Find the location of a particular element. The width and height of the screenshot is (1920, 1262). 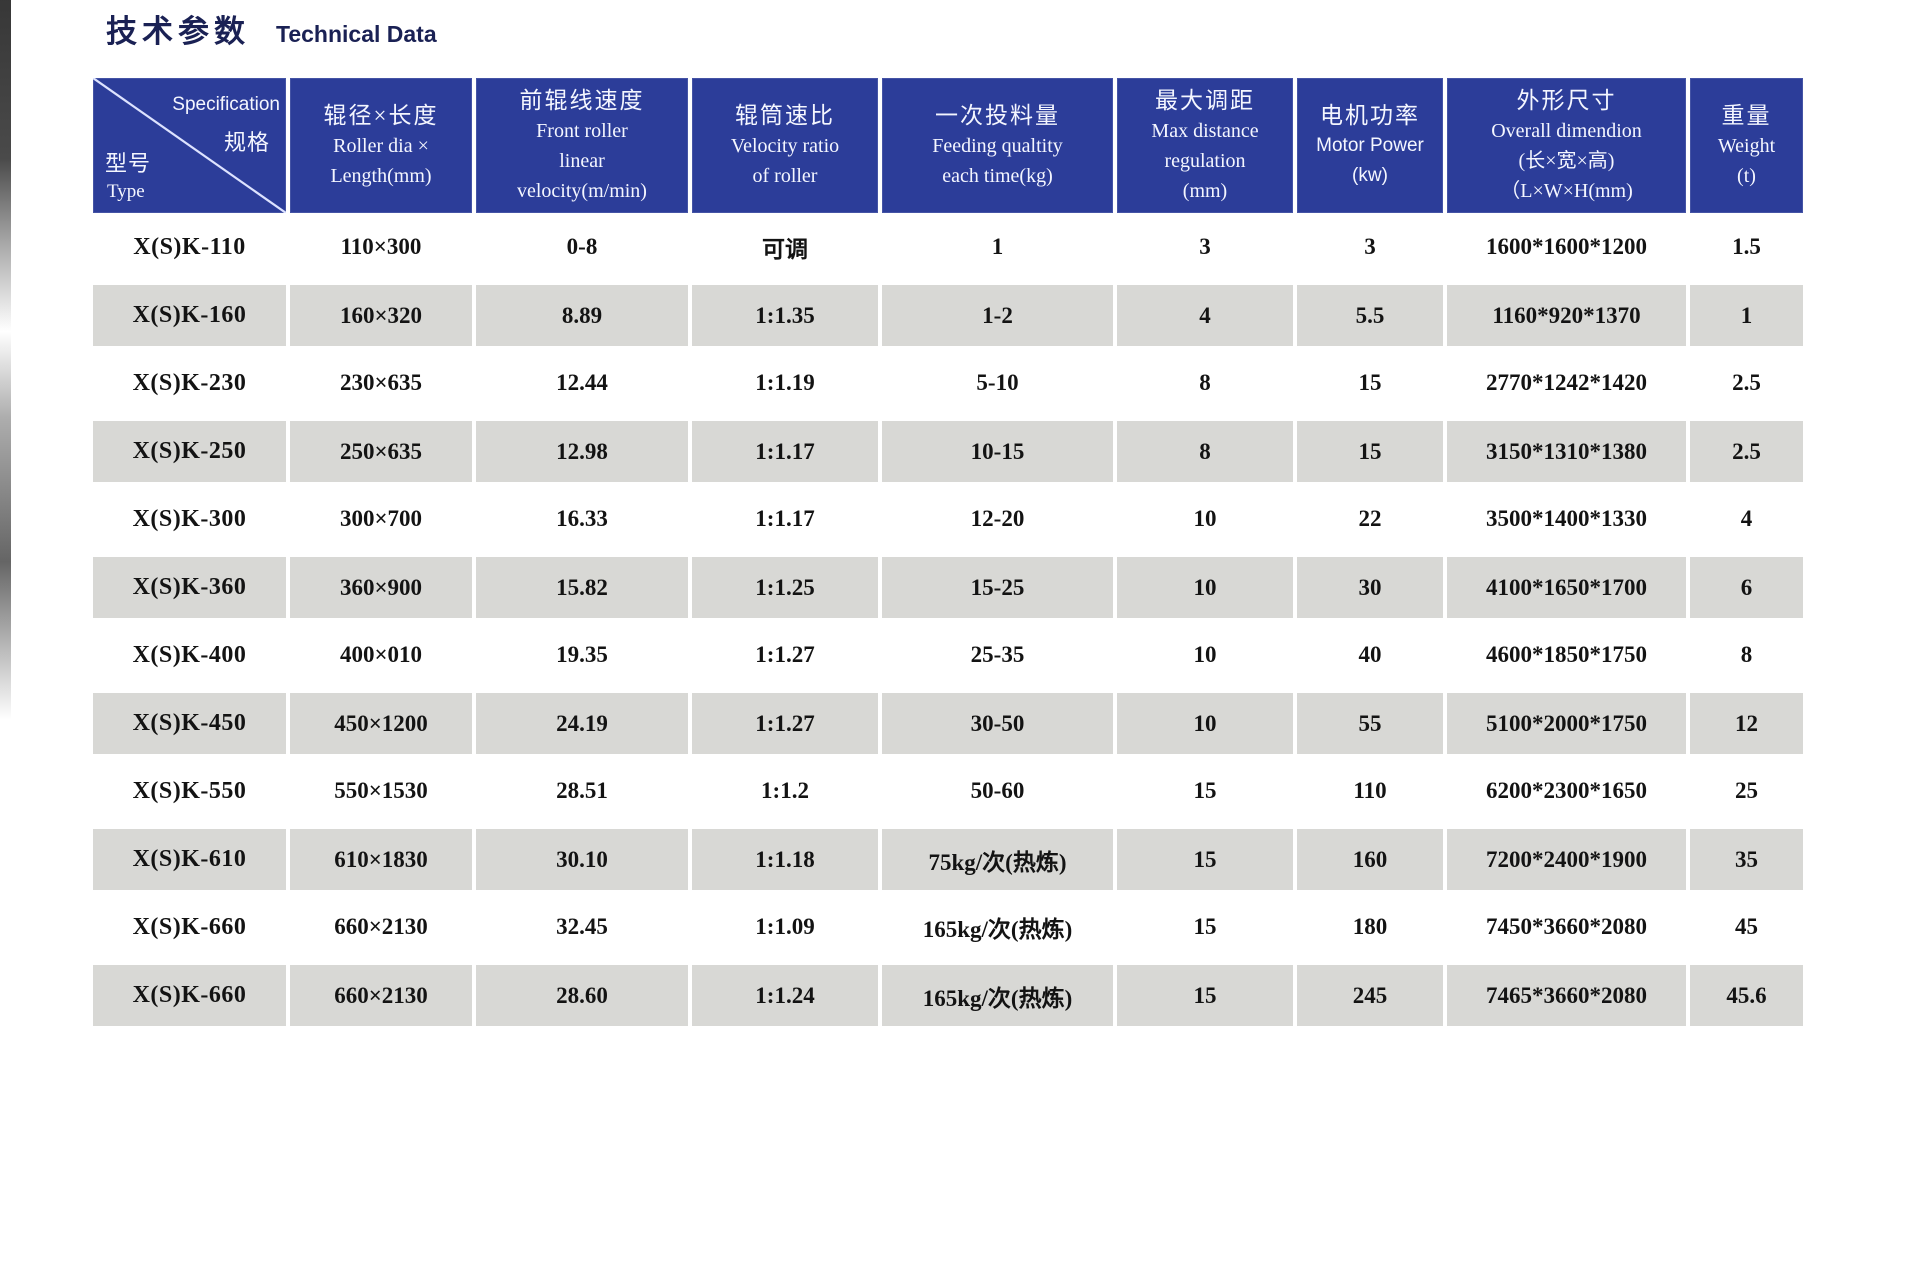

row-4-roller-dia-length: 250×635 is located at coordinates (381, 451).